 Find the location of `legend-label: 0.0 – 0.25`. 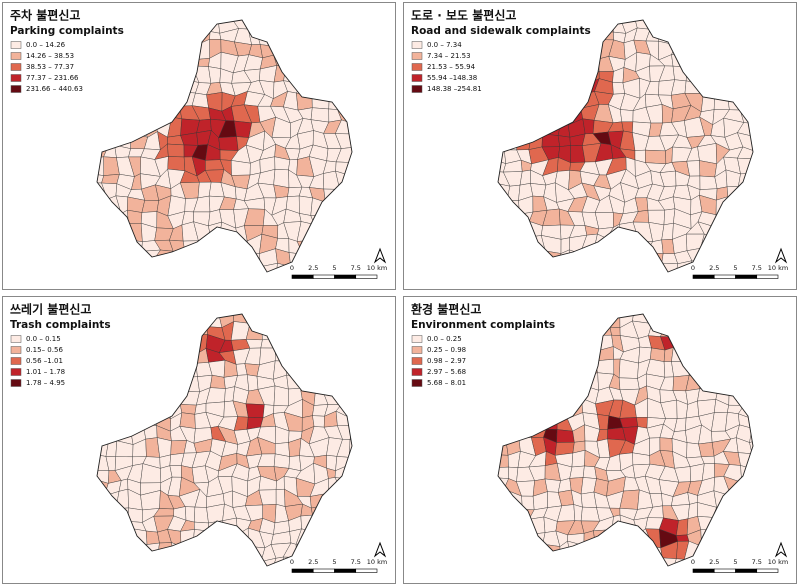

legend-label: 0.0 – 0.25 is located at coordinates (444, 339).